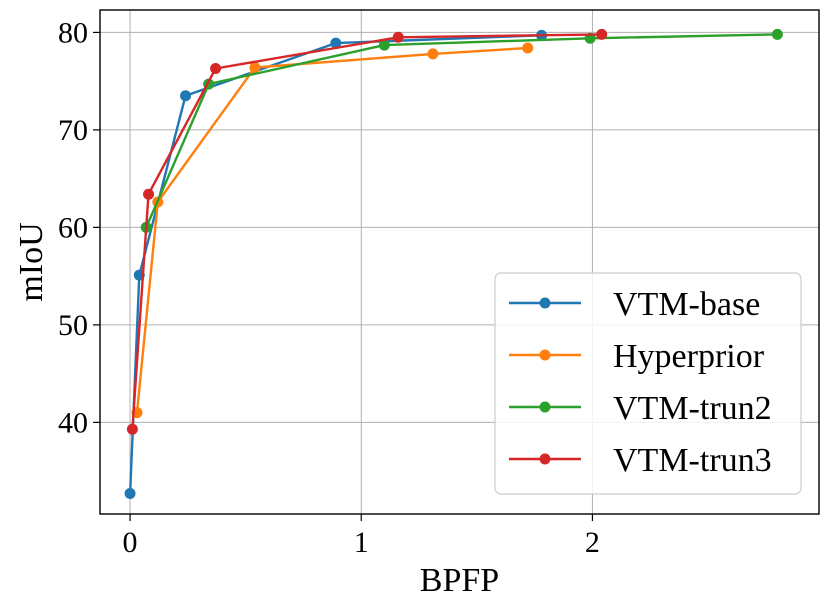 The width and height of the screenshot is (831, 609). Describe the element at coordinates (545, 355) in the screenshot. I see `legend-marker-hyperprior` at that location.